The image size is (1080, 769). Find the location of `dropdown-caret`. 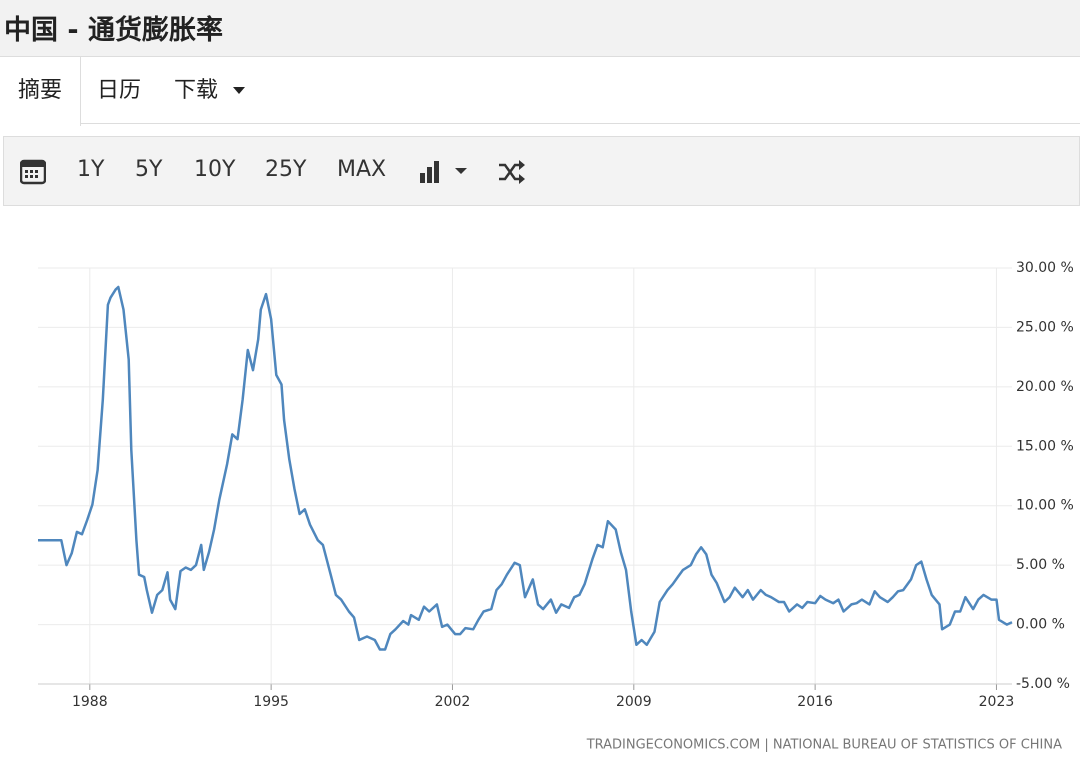

dropdown-caret is located at coordinates (239, 90).